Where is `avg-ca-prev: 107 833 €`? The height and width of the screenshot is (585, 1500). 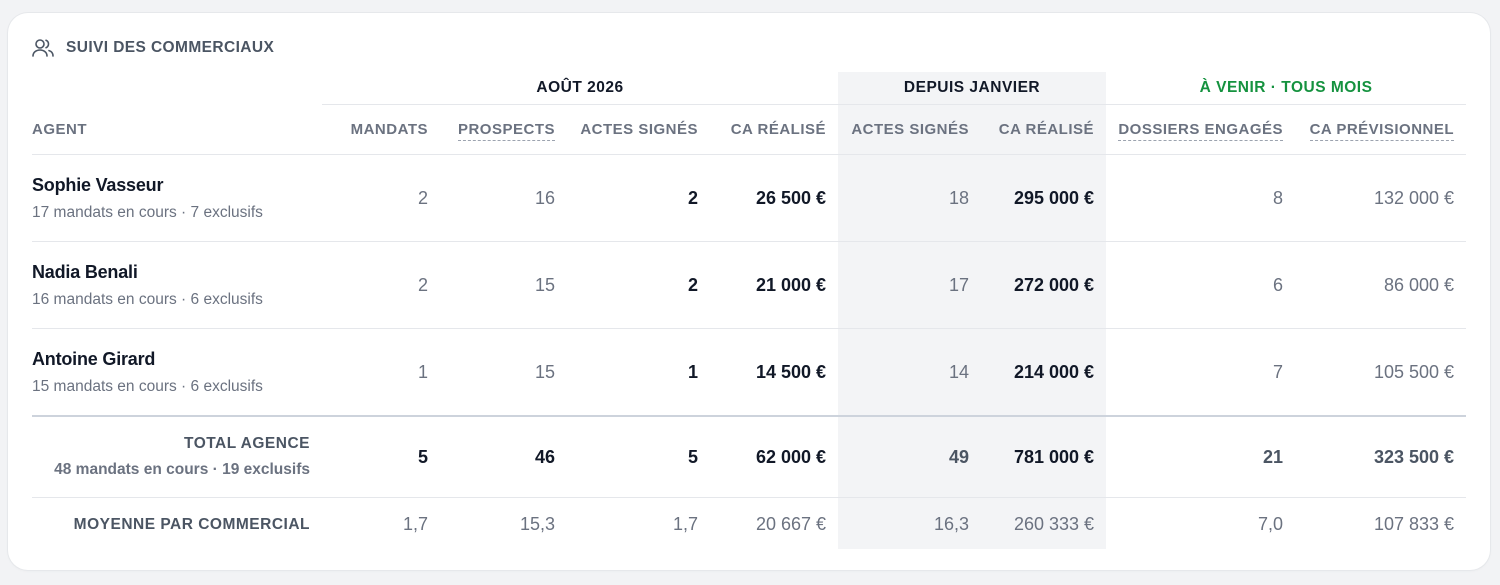
avg-ca-prev: 107 833 € is located at coordinates (1414, 524).